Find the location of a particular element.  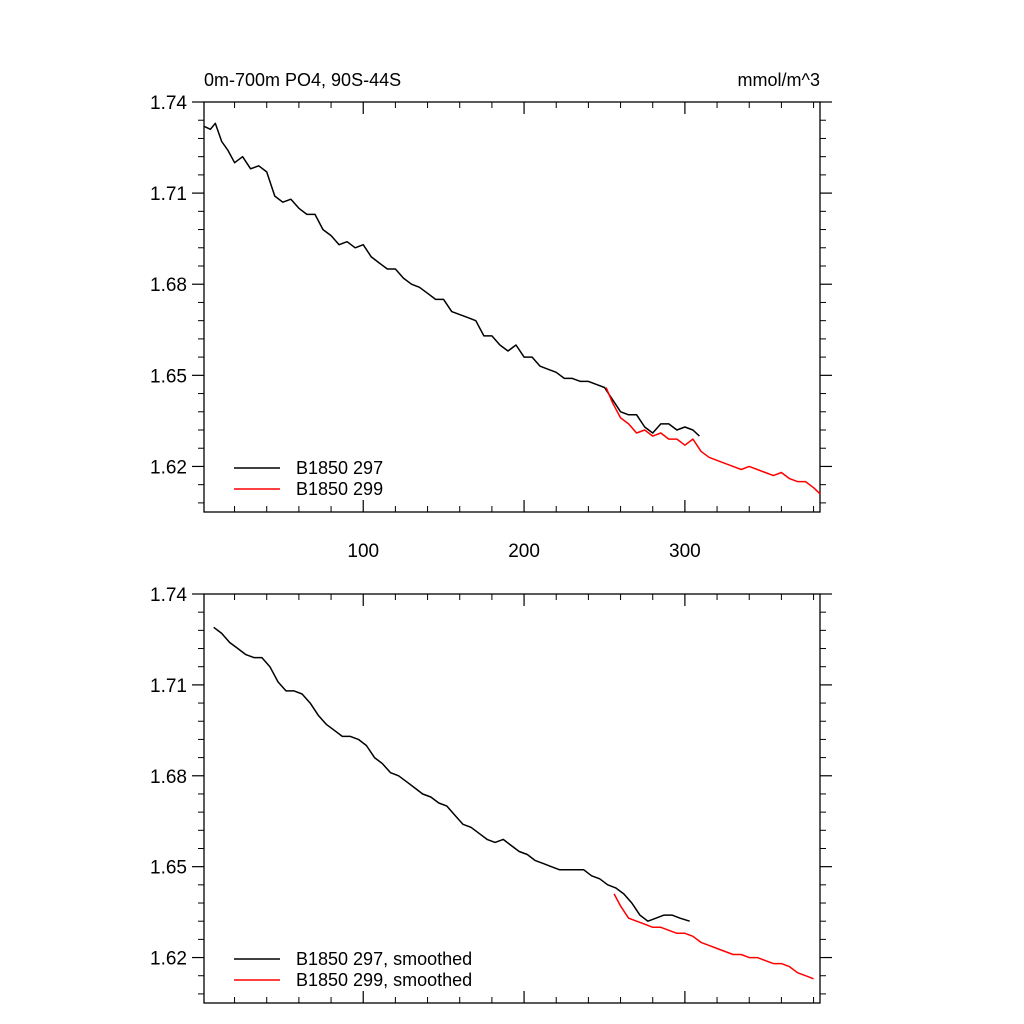

x-tick-label: 100 is located at coordinates (363, 551).